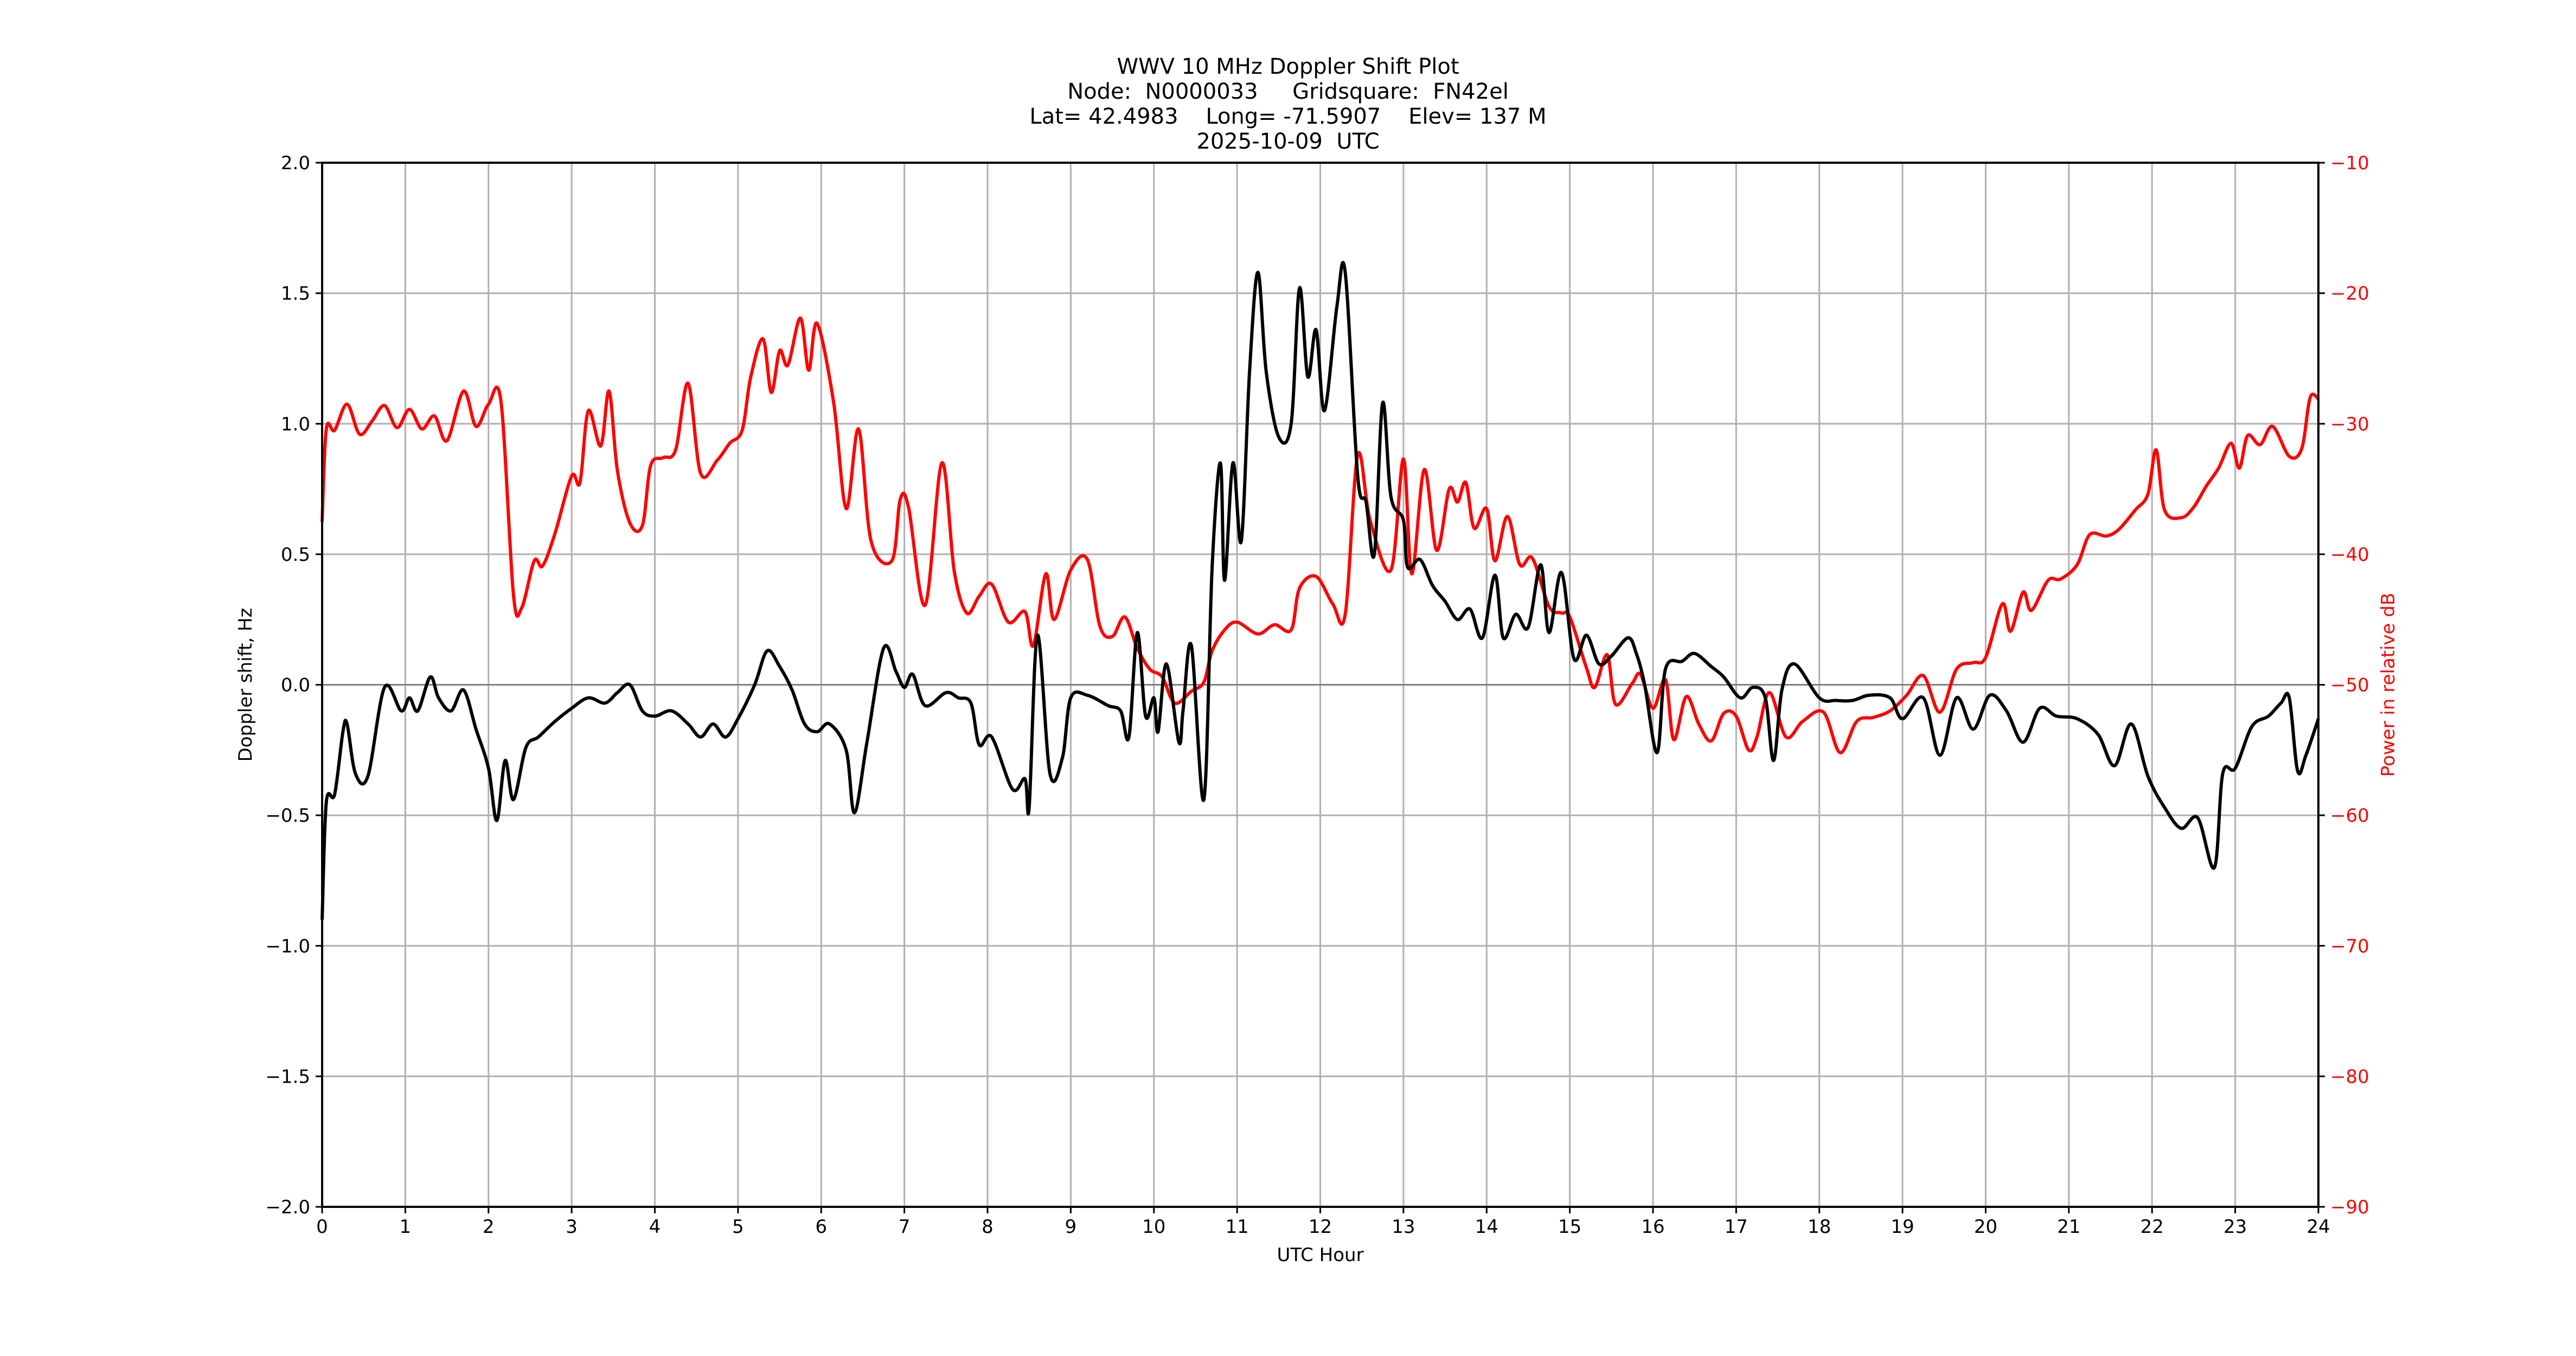 The image size is (2576, 1356). Describe the element at coordinates (1071, 1227) in the screenshot. I see `x-tick-label: 9` at that location.